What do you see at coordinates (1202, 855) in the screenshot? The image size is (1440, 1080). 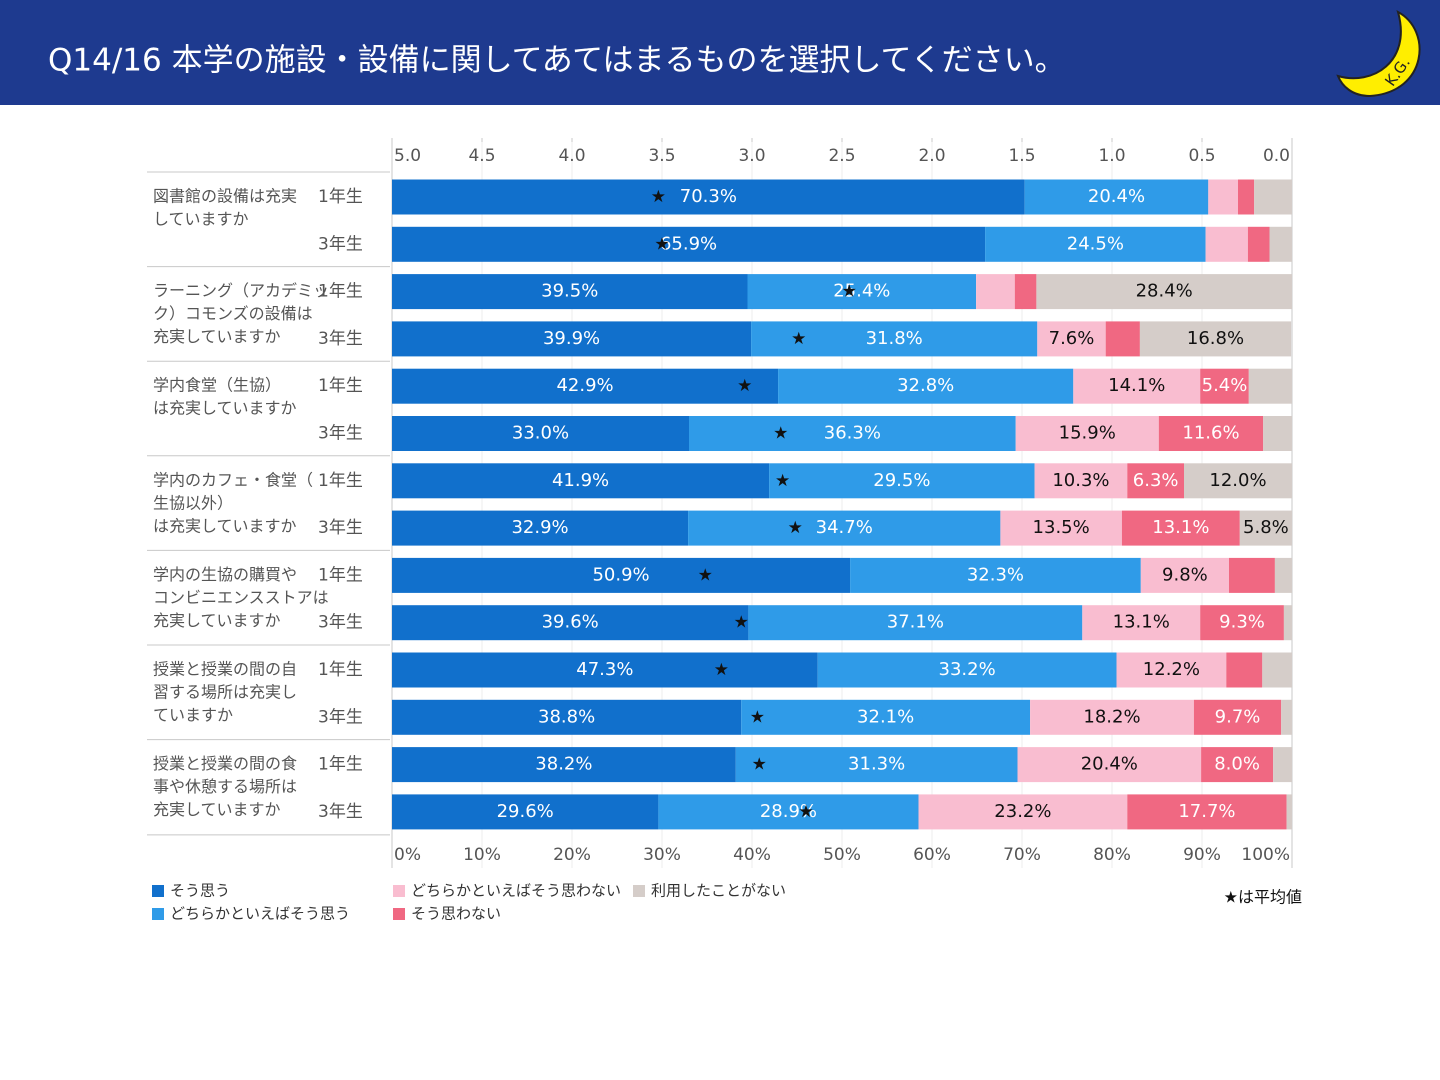 I see `x-tick-label: 90%` at bounding box center [1202, 855].